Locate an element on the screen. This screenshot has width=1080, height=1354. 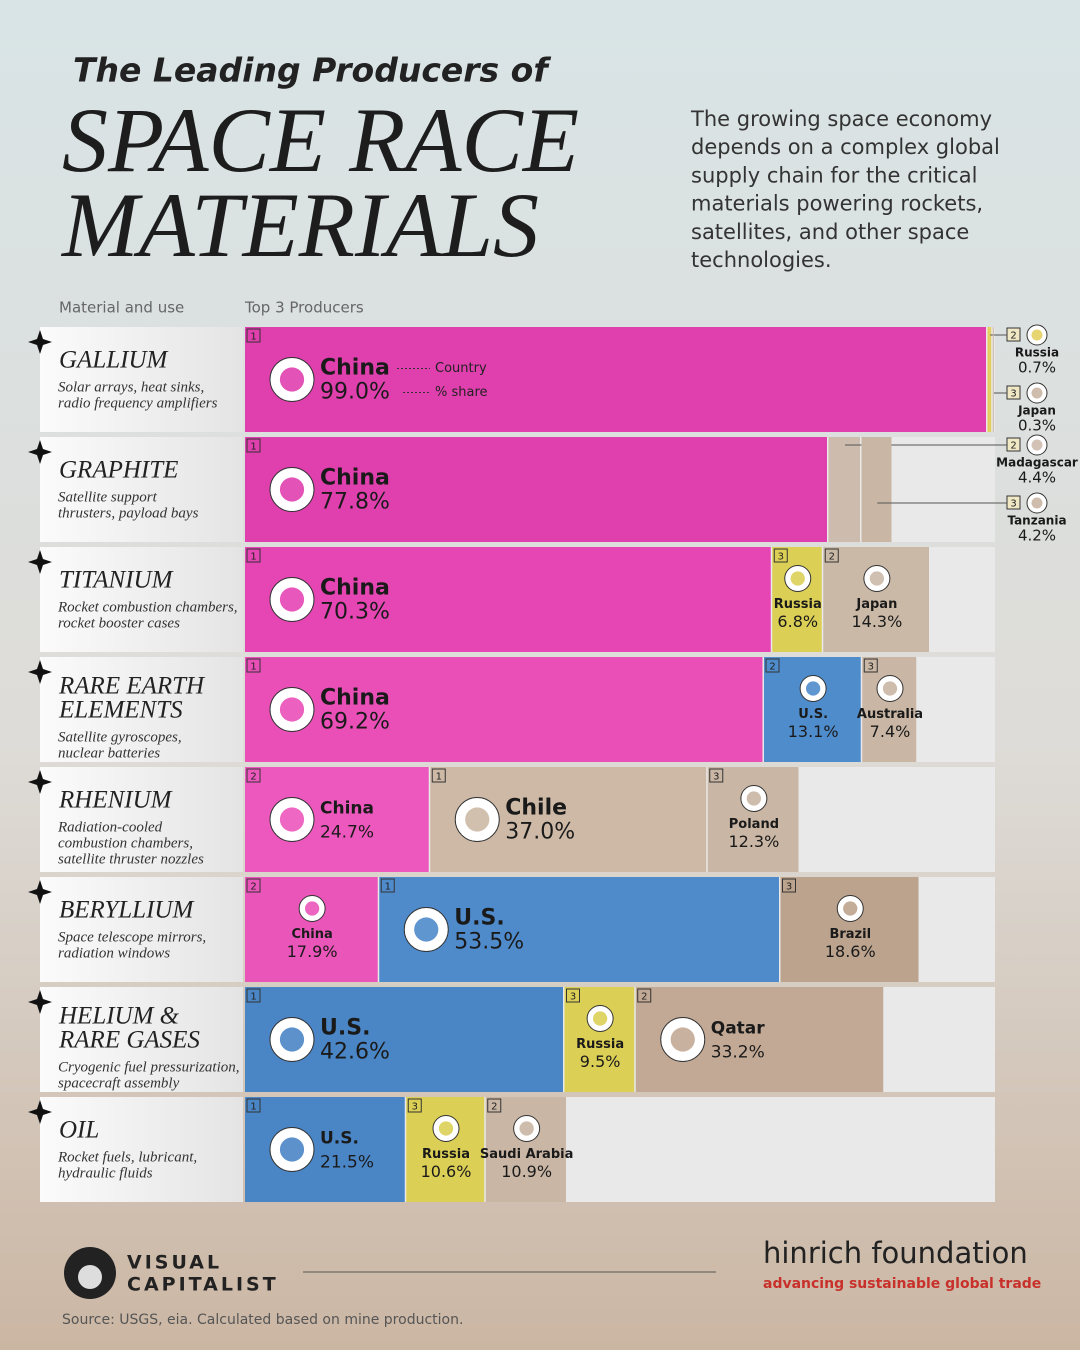
share-label: 14.3% is located at coordinates (876, 621).